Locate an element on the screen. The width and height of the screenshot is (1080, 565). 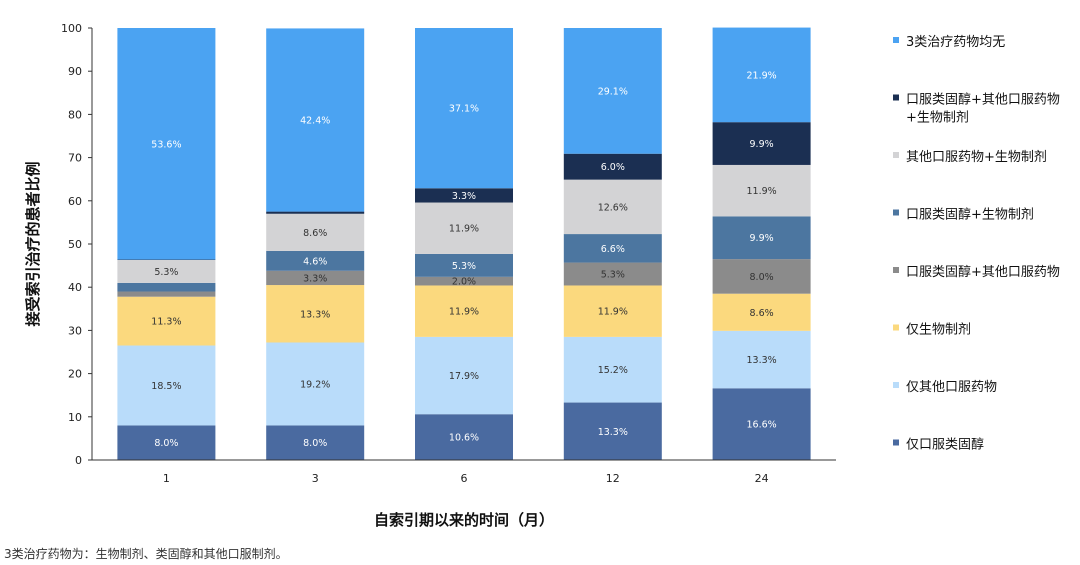
data-label: 6.0% is located at coordinates (613, 167).